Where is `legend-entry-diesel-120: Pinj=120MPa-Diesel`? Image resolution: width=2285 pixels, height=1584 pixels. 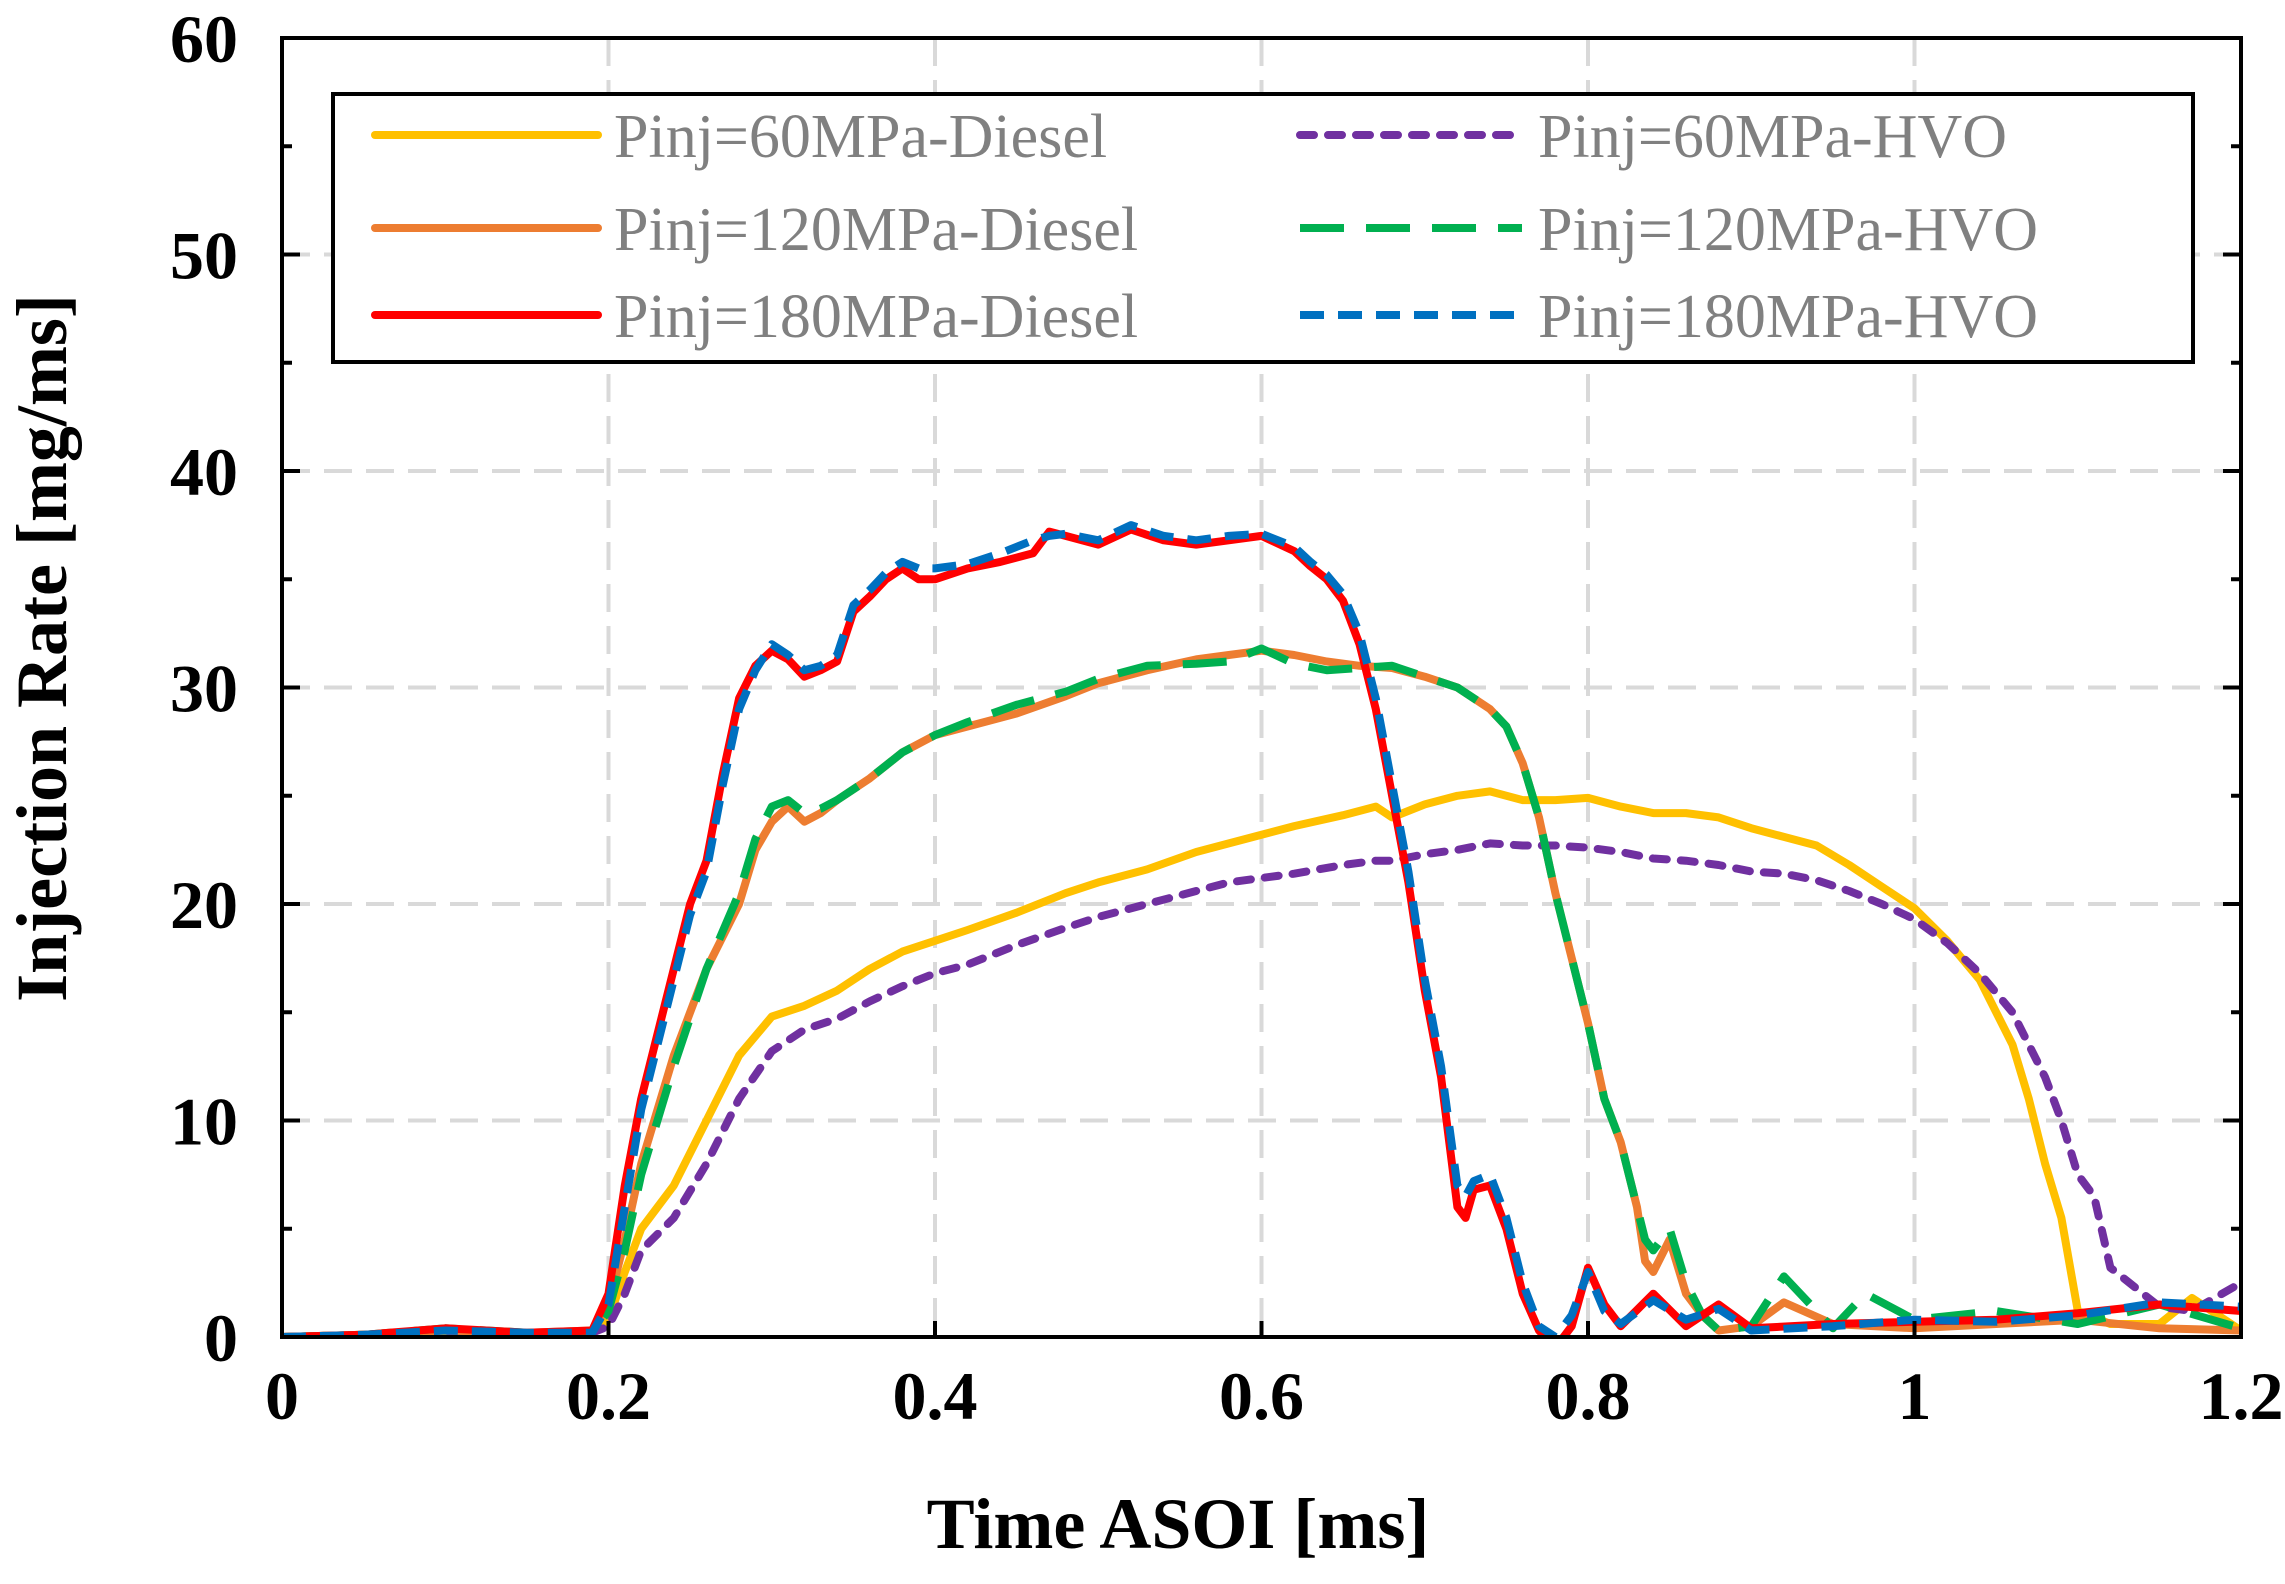 legend-entry-diesel-120: Pinj=120MPa-Diesel is located at coordinates (754, 230).